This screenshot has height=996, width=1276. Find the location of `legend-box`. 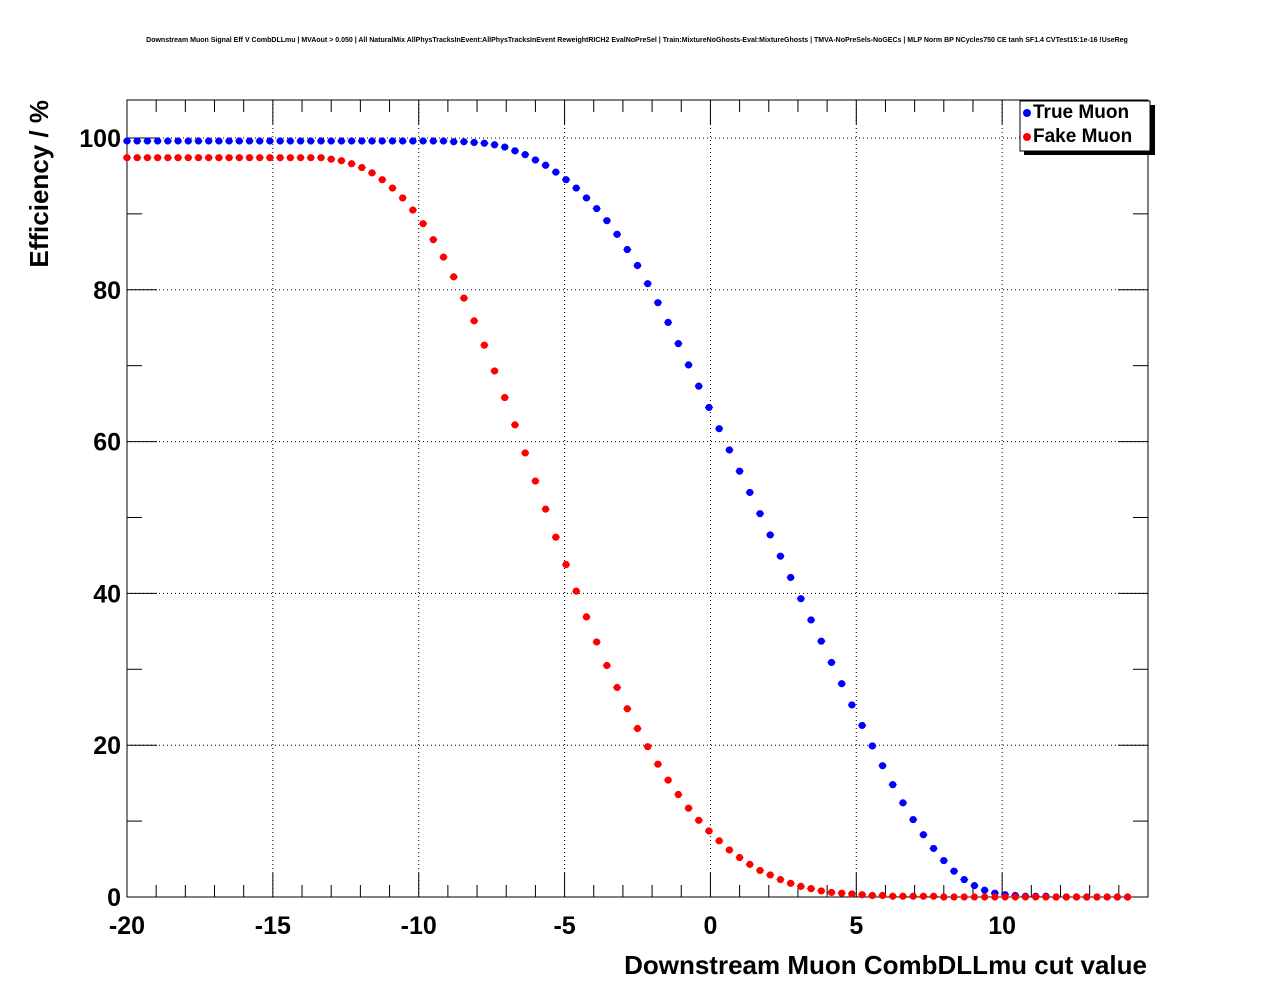

legend-box is located at coordinates (1085, 126).